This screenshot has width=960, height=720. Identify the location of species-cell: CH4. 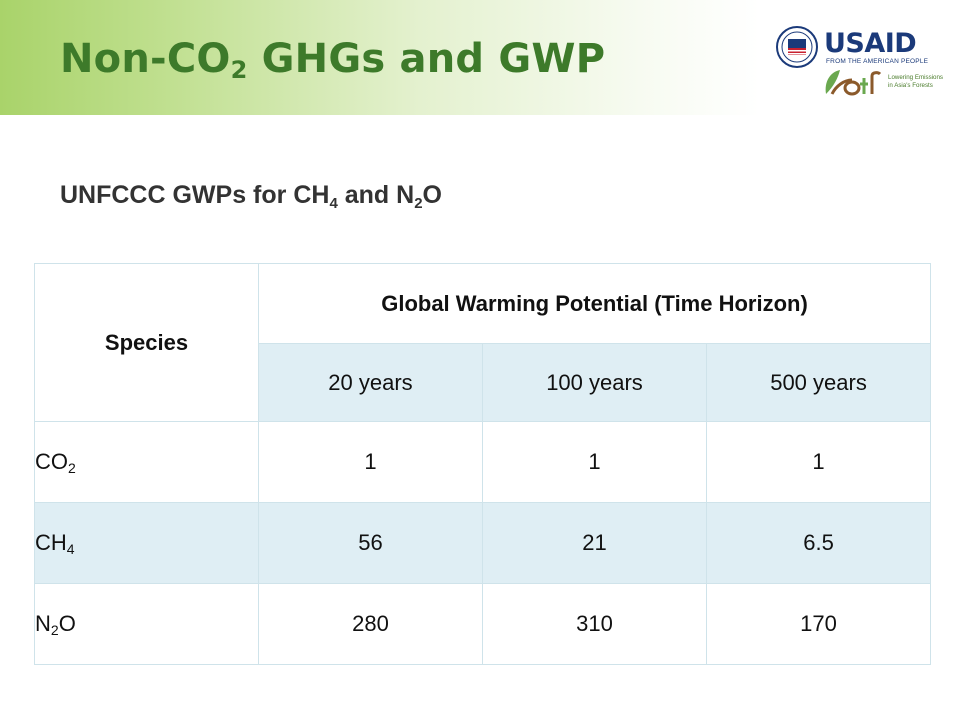
(146, 543).